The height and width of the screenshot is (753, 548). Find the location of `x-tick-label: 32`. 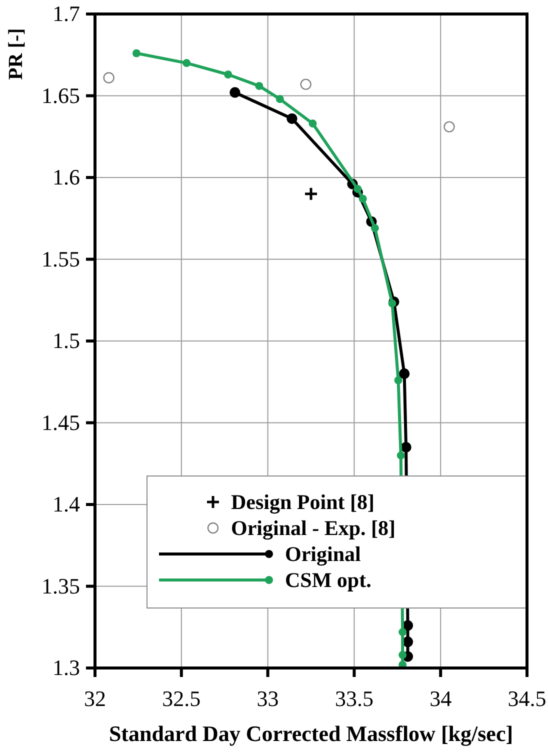

x-tick-label: 32 is located at coordinates (95, 698).